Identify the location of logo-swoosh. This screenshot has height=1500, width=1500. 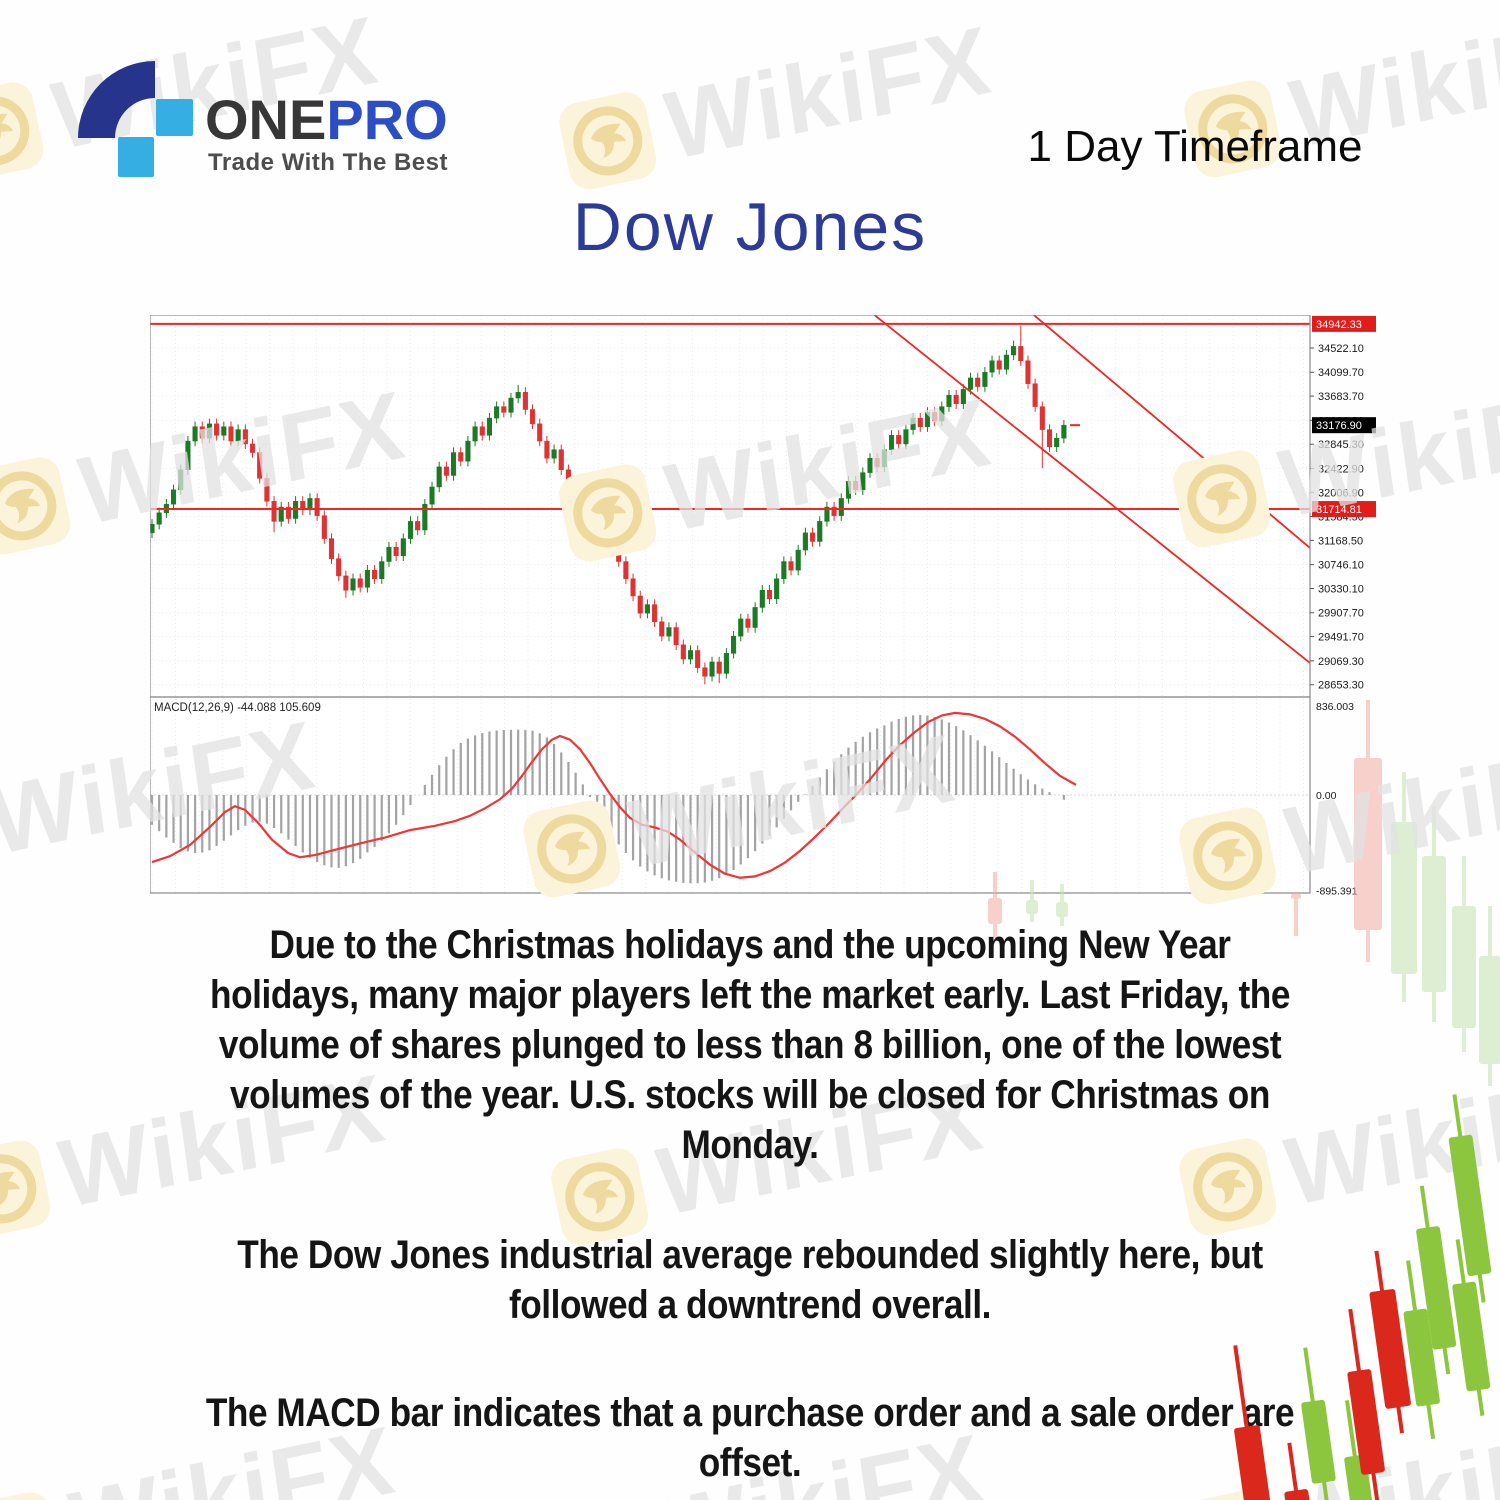
(116, 99).